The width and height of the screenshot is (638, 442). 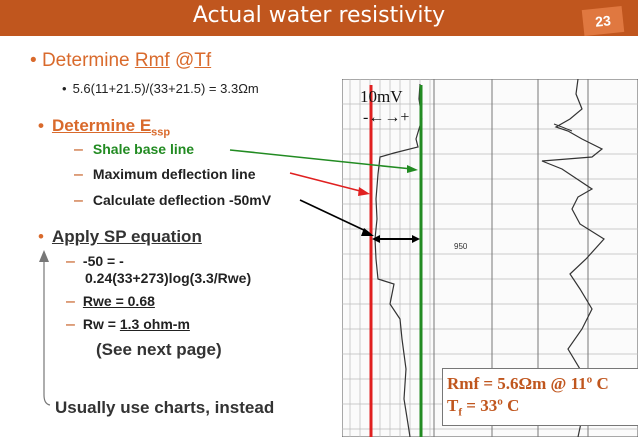 I want to click on rw-value: 1.3 ohm-m, so click(x=154, y=324).